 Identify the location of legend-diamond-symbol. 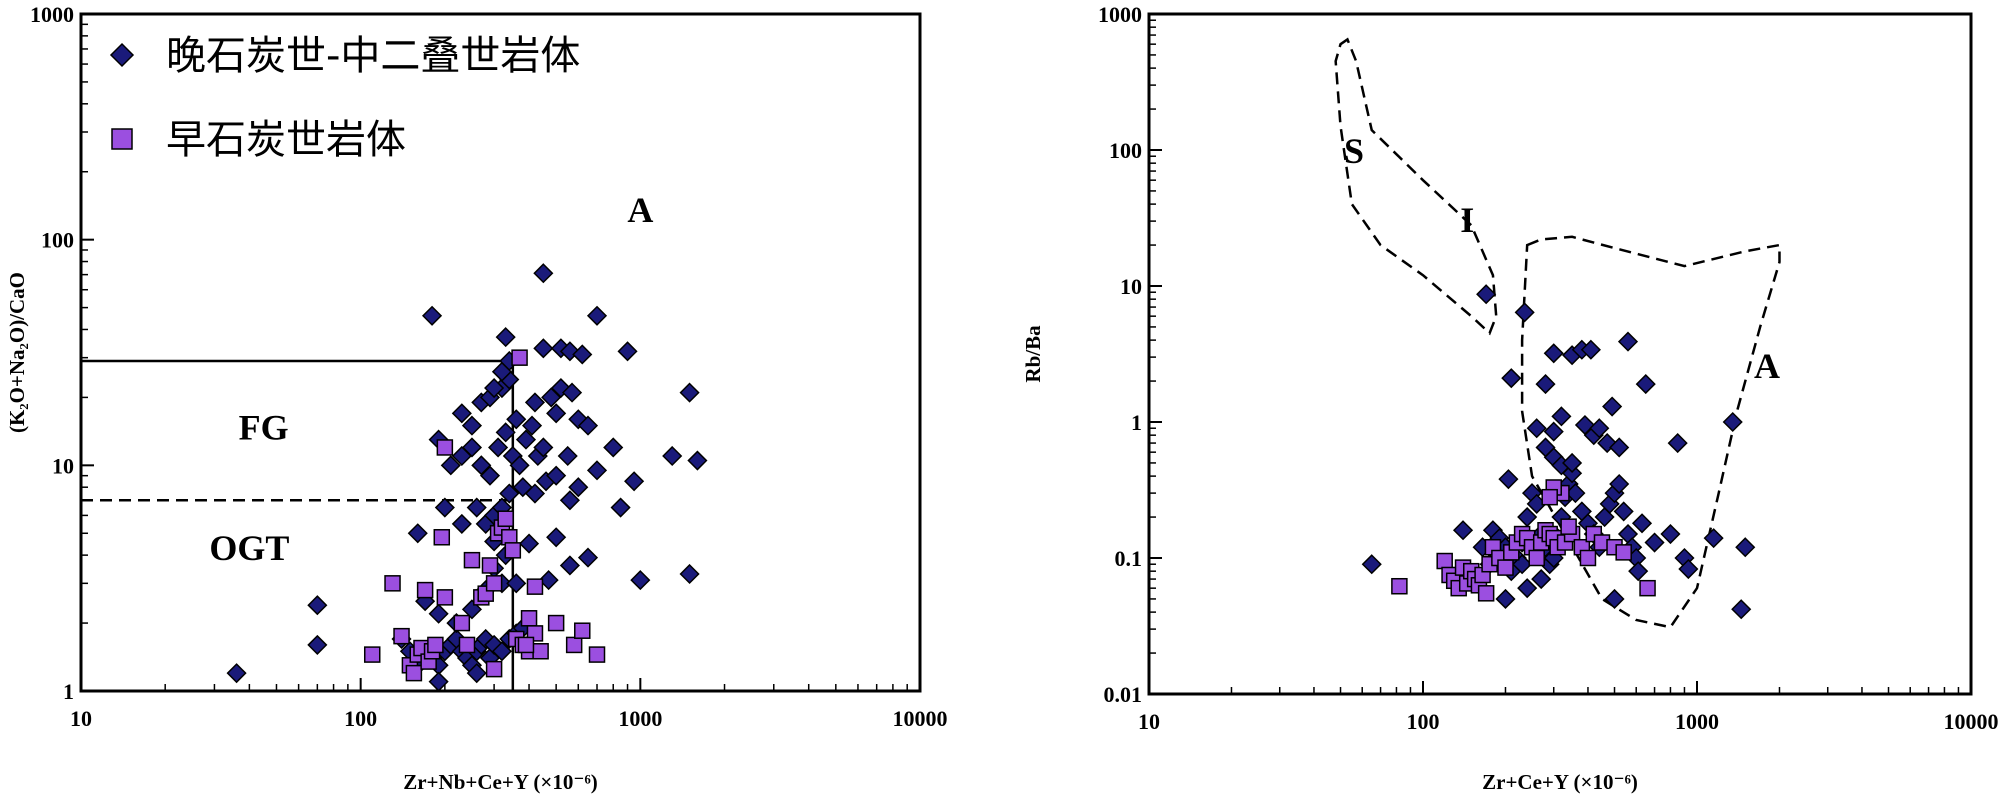
(122, 55).